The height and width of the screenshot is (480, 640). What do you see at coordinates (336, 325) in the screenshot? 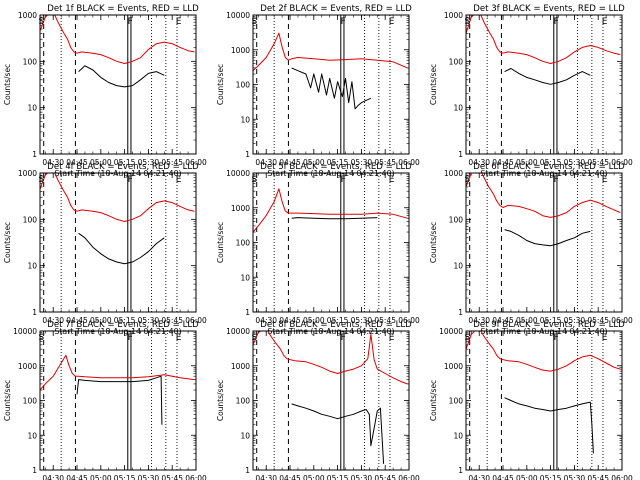
I see `chart-title: Det 8f BLACK = Events, RED = LLD` at bounding box center [336, 325].